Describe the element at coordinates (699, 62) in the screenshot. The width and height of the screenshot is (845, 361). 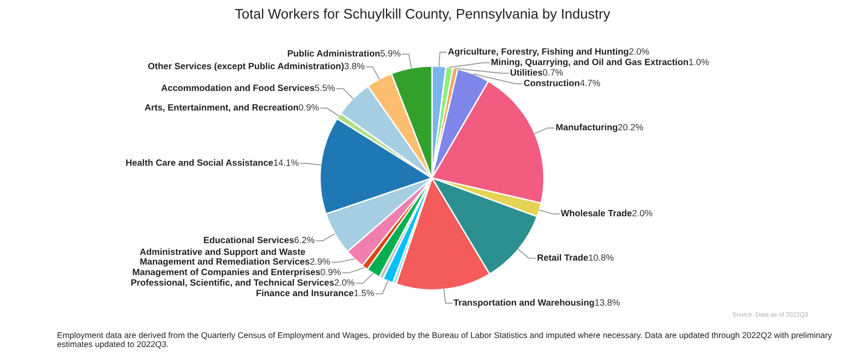
I see `data-label: 1.0%` at that location.